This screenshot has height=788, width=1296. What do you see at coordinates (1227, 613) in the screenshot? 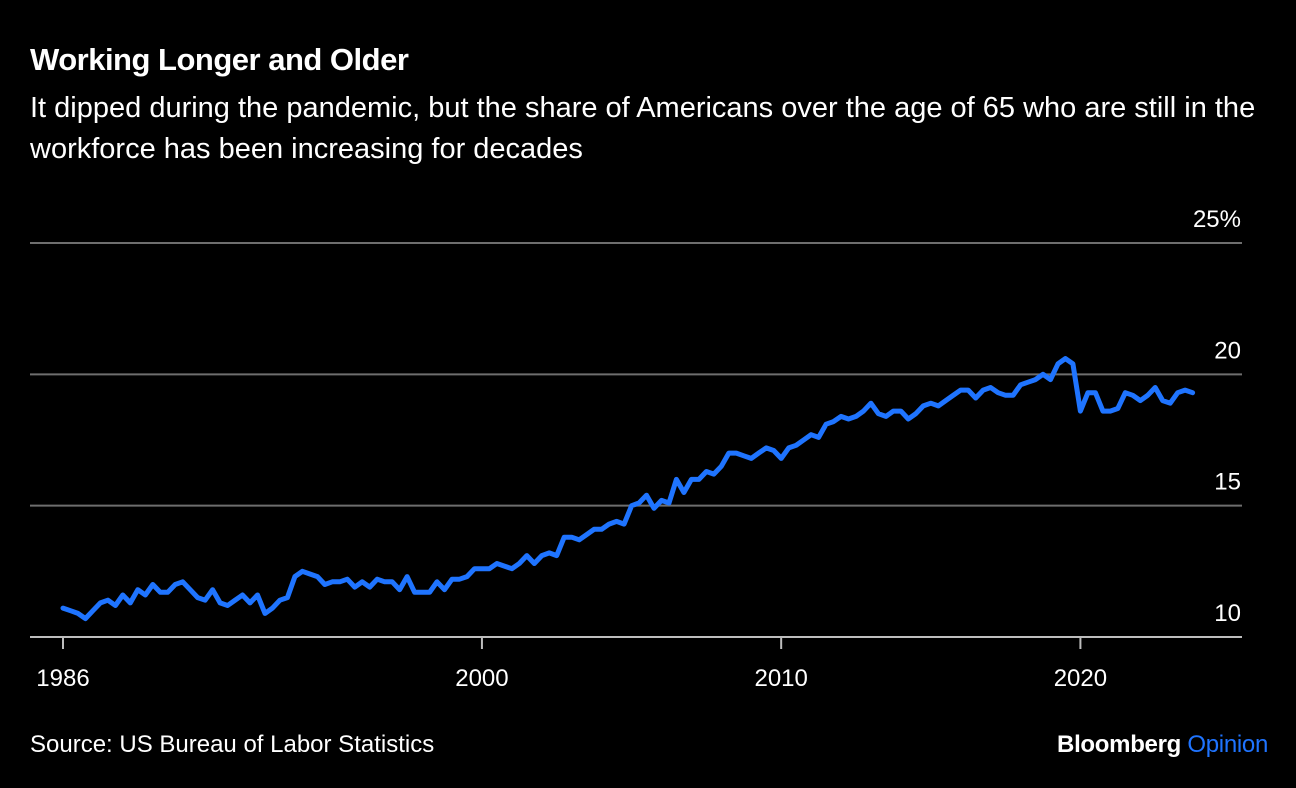
I see `y-tick-label: 10` at bounding box center [1227, 613].